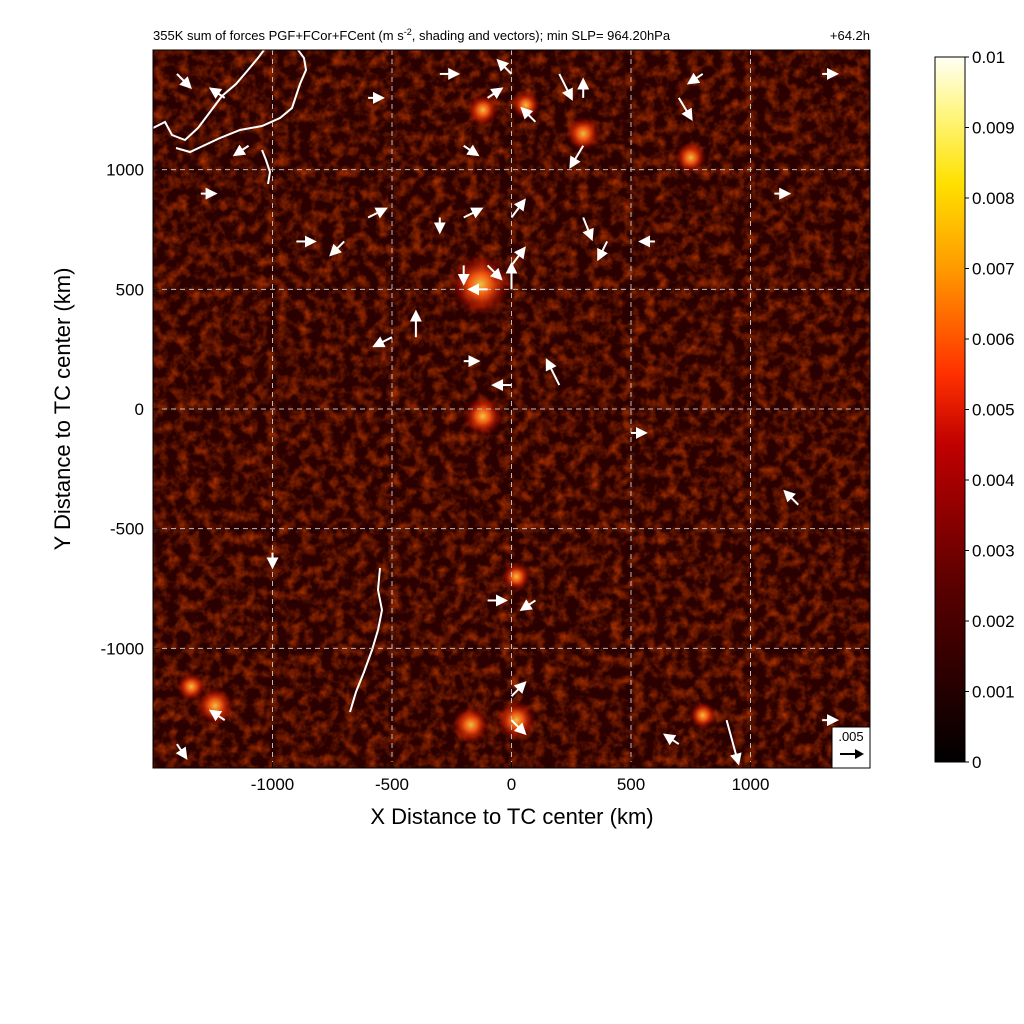 The width and height of the screenshot is (1024, 1024). I want to click on colorbar-tick-label: 0.003, so click(993, 551).